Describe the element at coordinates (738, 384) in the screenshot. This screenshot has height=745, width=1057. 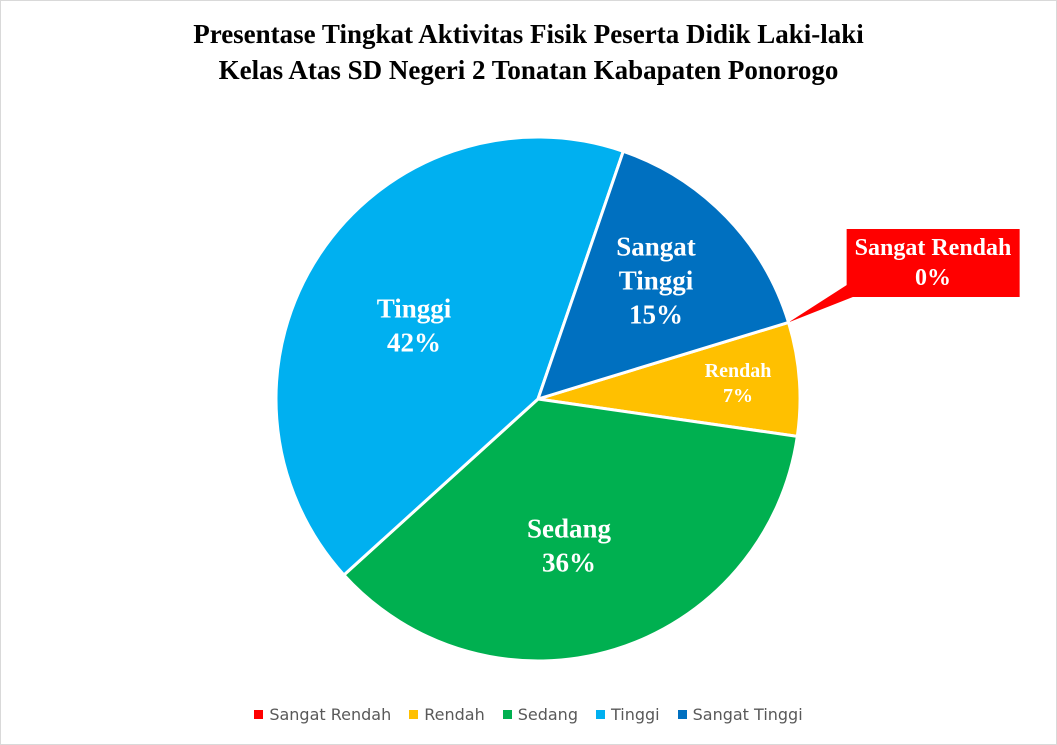
I see `data-label: Rendah 7%` at that location.